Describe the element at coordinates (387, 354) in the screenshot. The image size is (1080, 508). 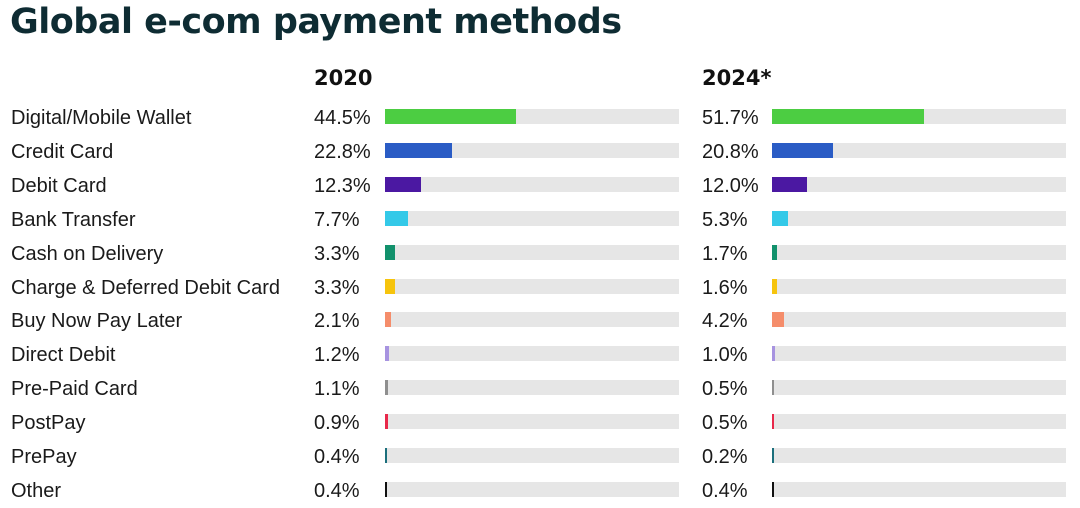
I see `bar-2020-direct-debit` at that location.